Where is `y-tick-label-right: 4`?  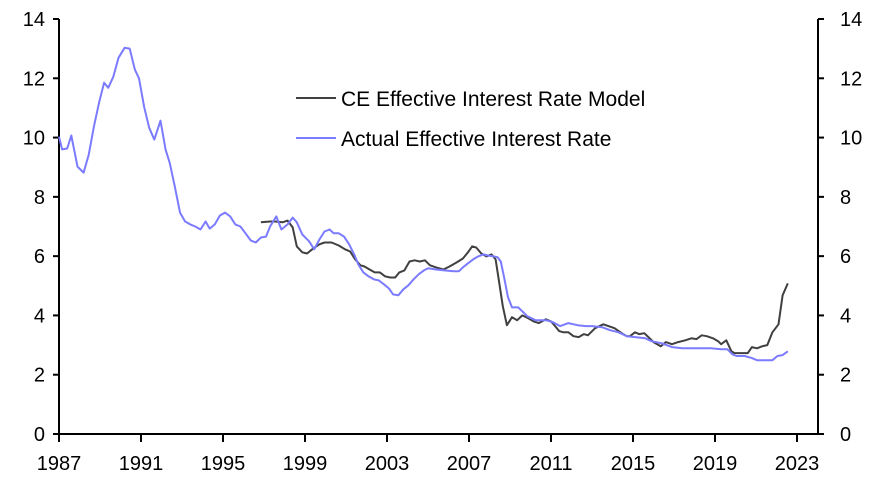 y-tick-label-right: 4 is located at coordinates (845, 316).